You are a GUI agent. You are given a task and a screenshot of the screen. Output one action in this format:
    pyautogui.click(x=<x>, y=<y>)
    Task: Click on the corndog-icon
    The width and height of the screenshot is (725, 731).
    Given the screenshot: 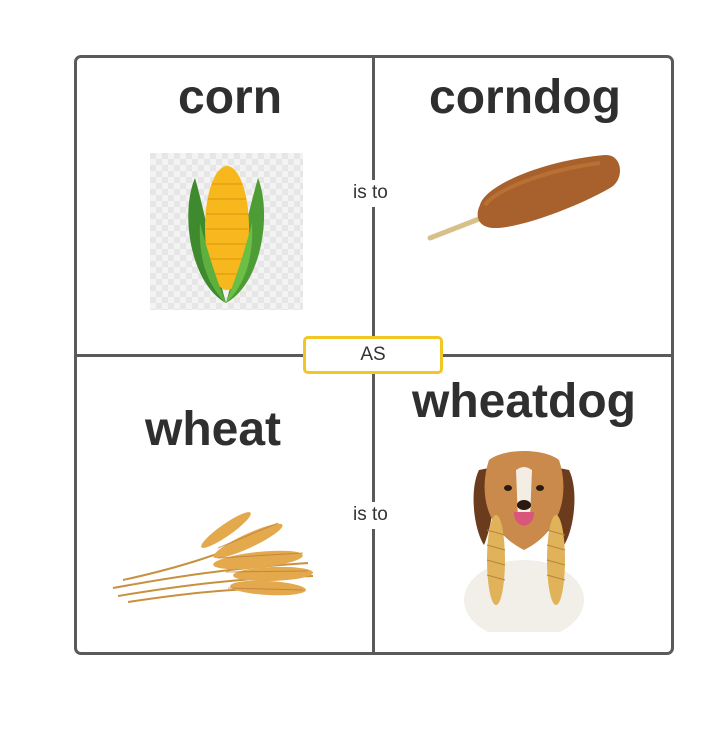 What is the action you would take?
    pyautogui.click(x=524, y=197)
    